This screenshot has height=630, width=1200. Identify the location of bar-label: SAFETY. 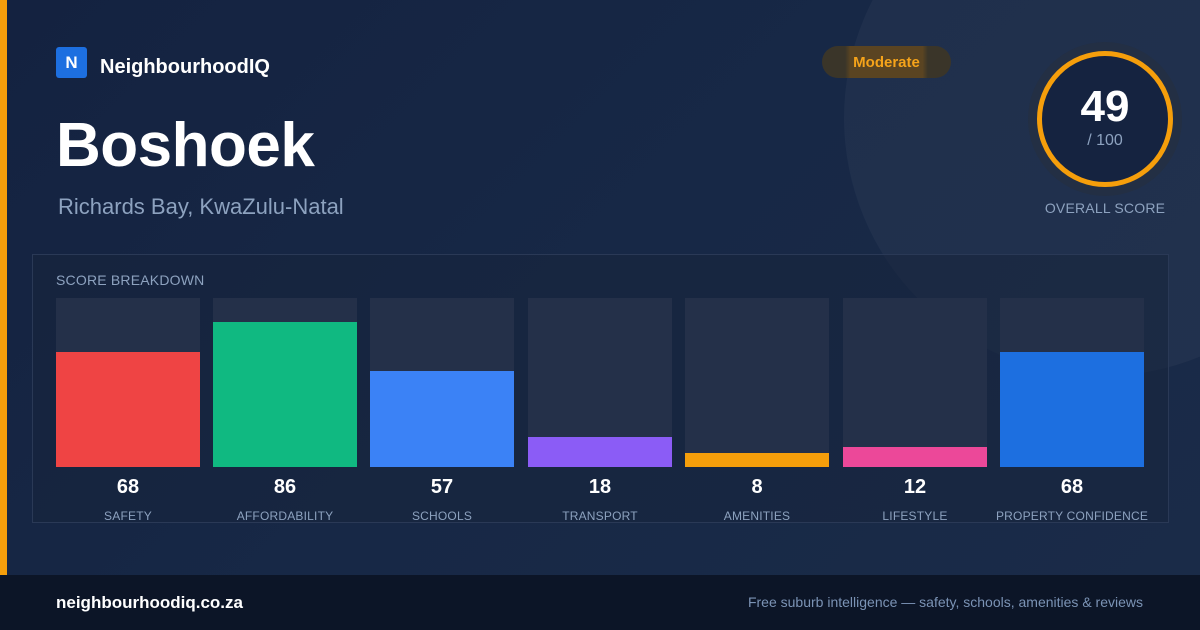
(128, 516).